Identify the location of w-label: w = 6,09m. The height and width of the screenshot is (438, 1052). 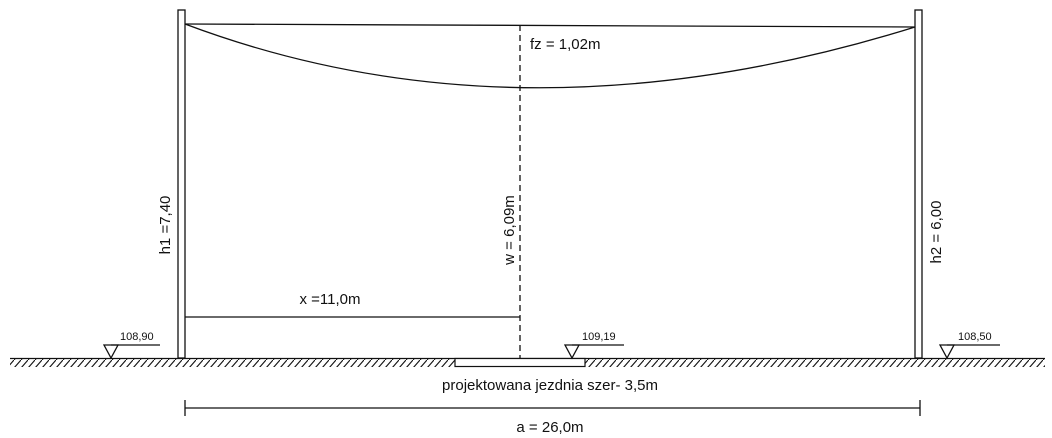
(509, 230).